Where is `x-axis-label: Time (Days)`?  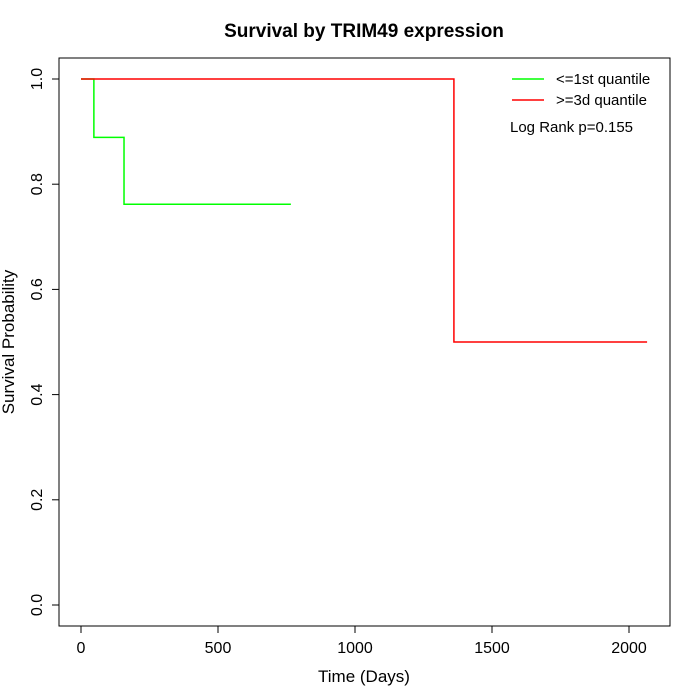 x-axis-label: Time (Days) is located at coordinates (364, 676).